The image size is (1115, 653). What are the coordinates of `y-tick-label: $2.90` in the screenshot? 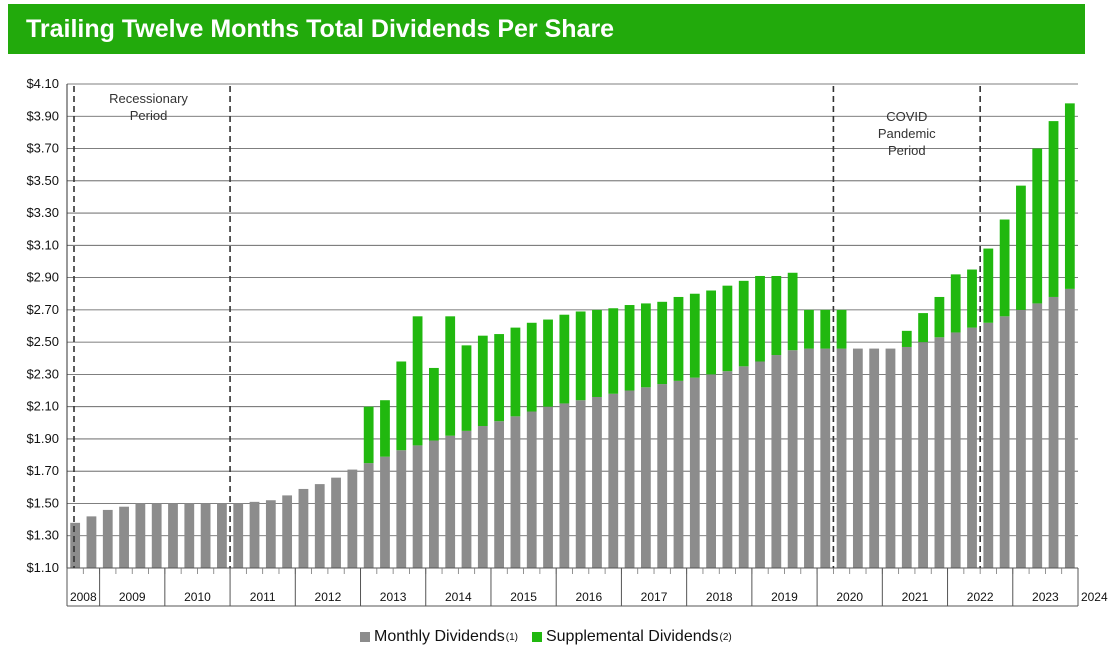 It's located at (42, 277).